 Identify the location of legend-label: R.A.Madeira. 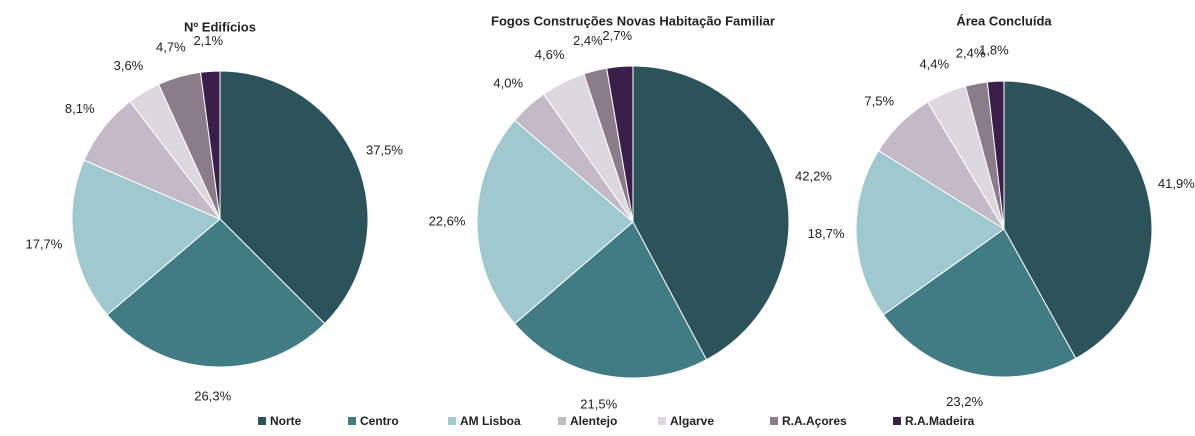
(940, 421).